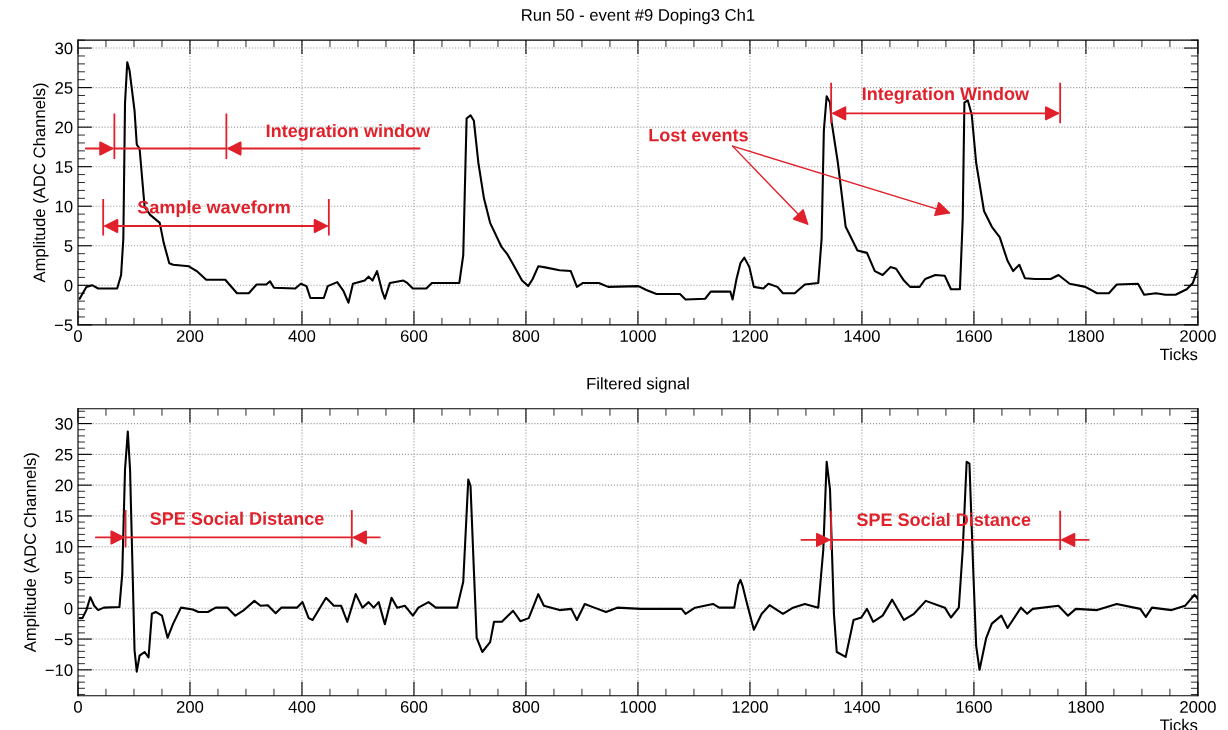  I want to click on annotation: Lost events, so click(698, 135).